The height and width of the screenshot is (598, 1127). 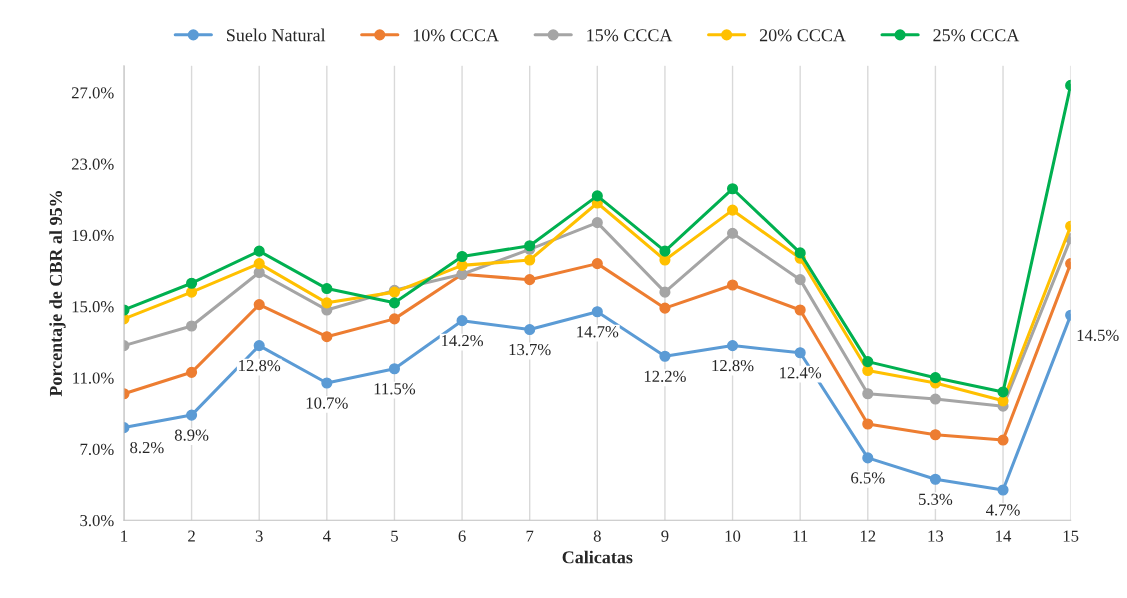 What do you see at coordinates (326, 536) in the screenshot?
I see `x-tick-label: 4` at bounding box center [326, 536].